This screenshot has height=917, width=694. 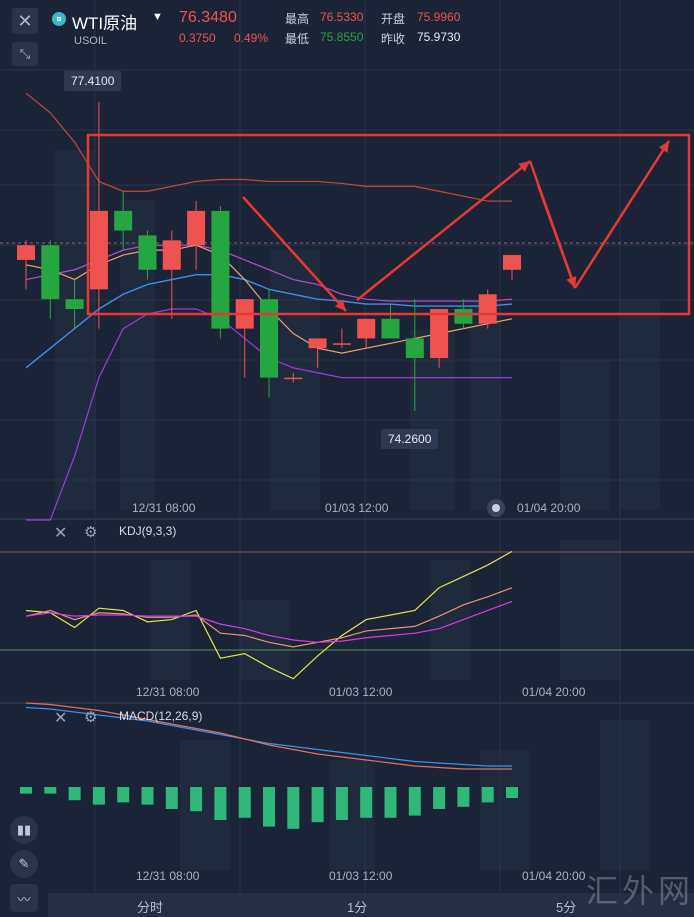 I want to click on symbol-name: WTI原油, so click(x=105, y=23).